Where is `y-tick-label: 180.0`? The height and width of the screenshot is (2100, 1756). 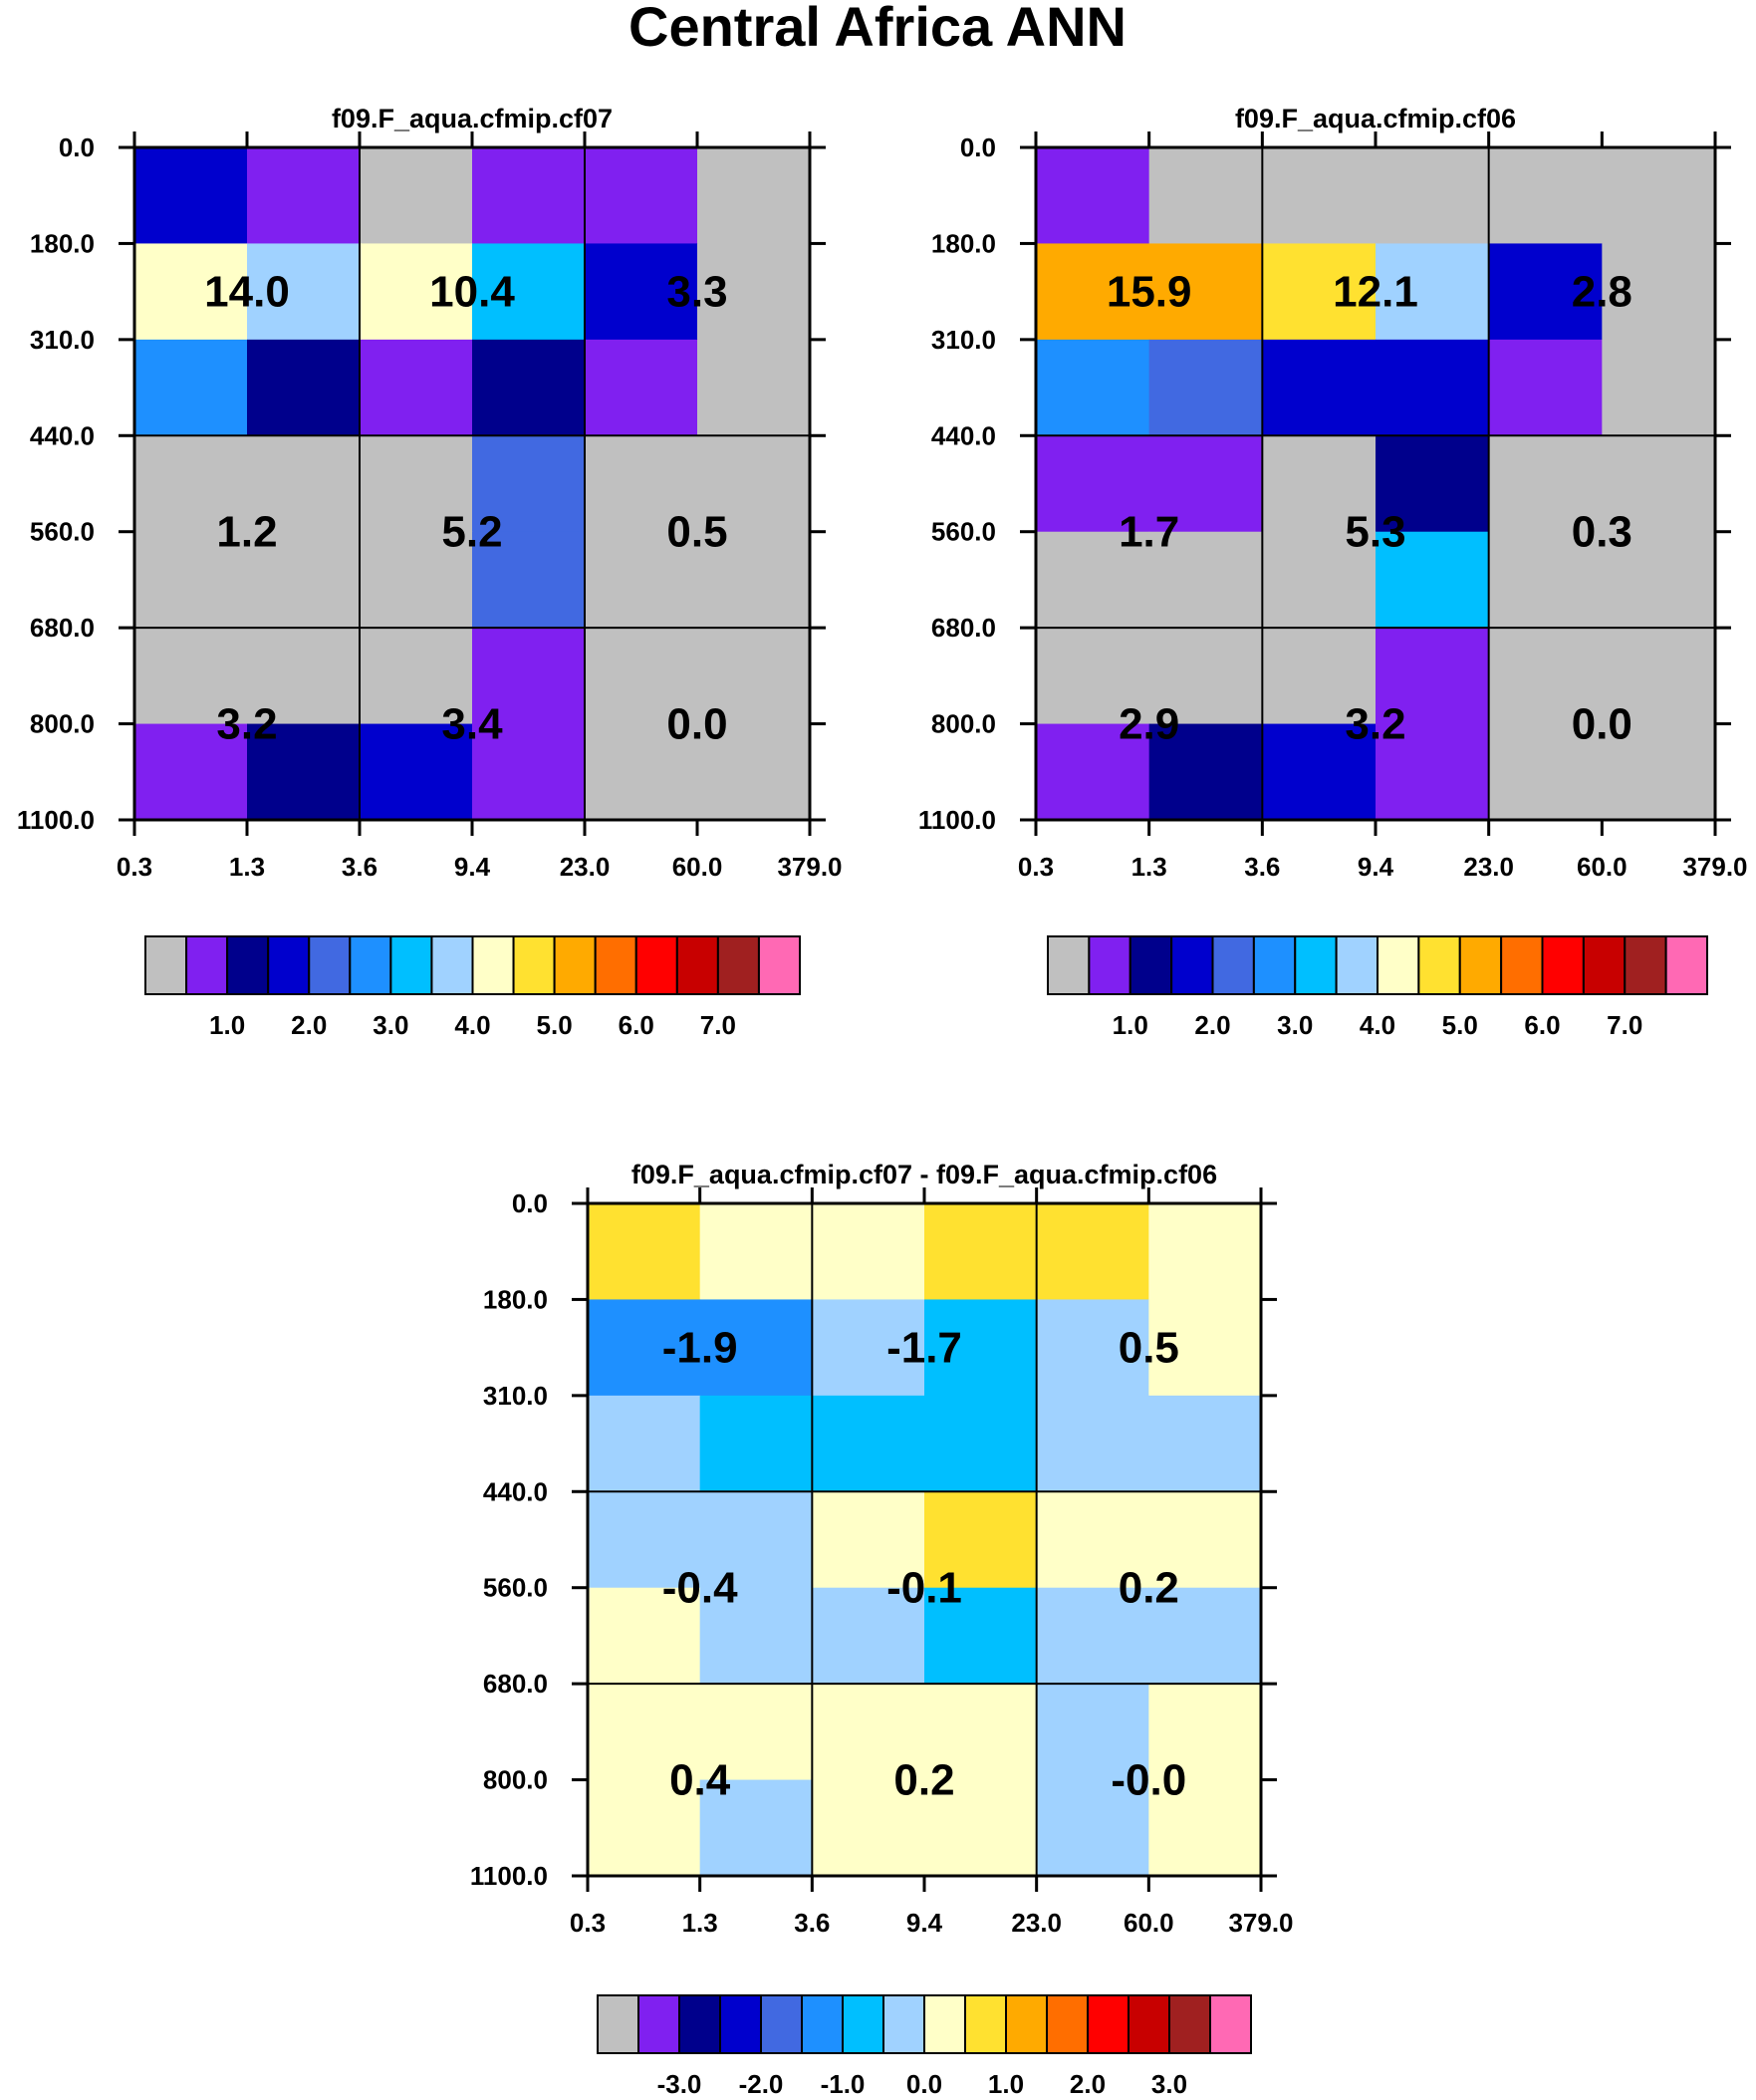 y-tick-label: 180.0 is located at coordinates (515, 1299).